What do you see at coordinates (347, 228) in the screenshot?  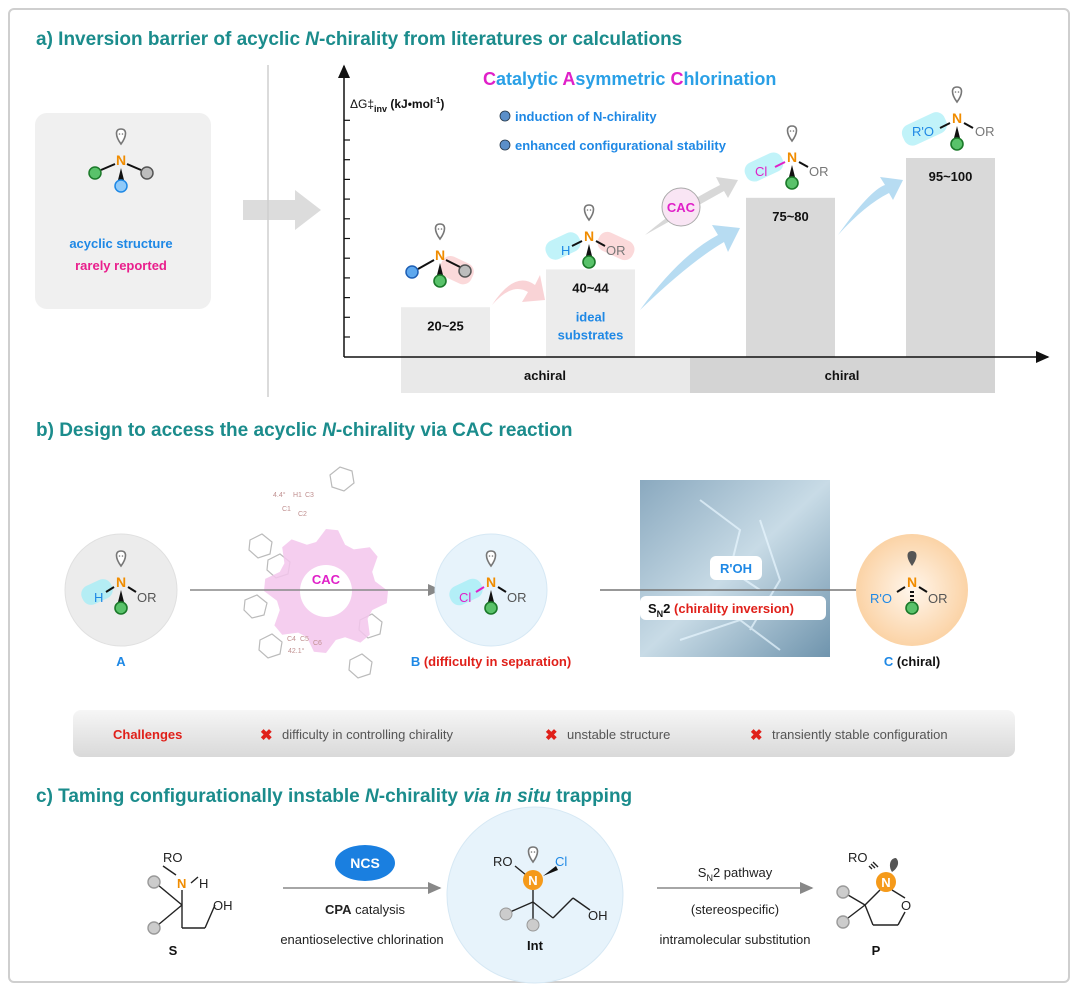 I see `y-ticks` at bounding box center [347, 228].